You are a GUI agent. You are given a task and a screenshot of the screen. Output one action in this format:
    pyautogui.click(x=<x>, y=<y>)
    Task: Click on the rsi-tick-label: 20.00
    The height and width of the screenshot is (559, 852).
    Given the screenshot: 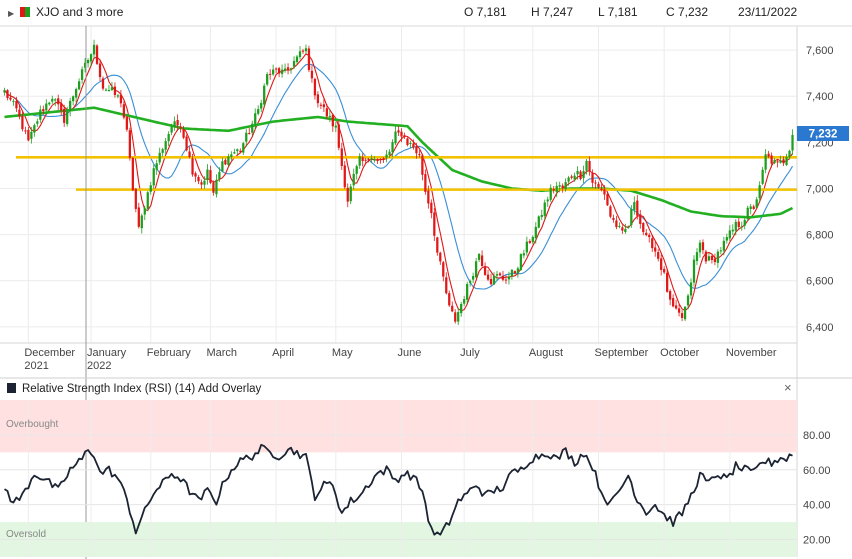 What is the action you would take?
    pyautogui.click(x=817, y=541)
    